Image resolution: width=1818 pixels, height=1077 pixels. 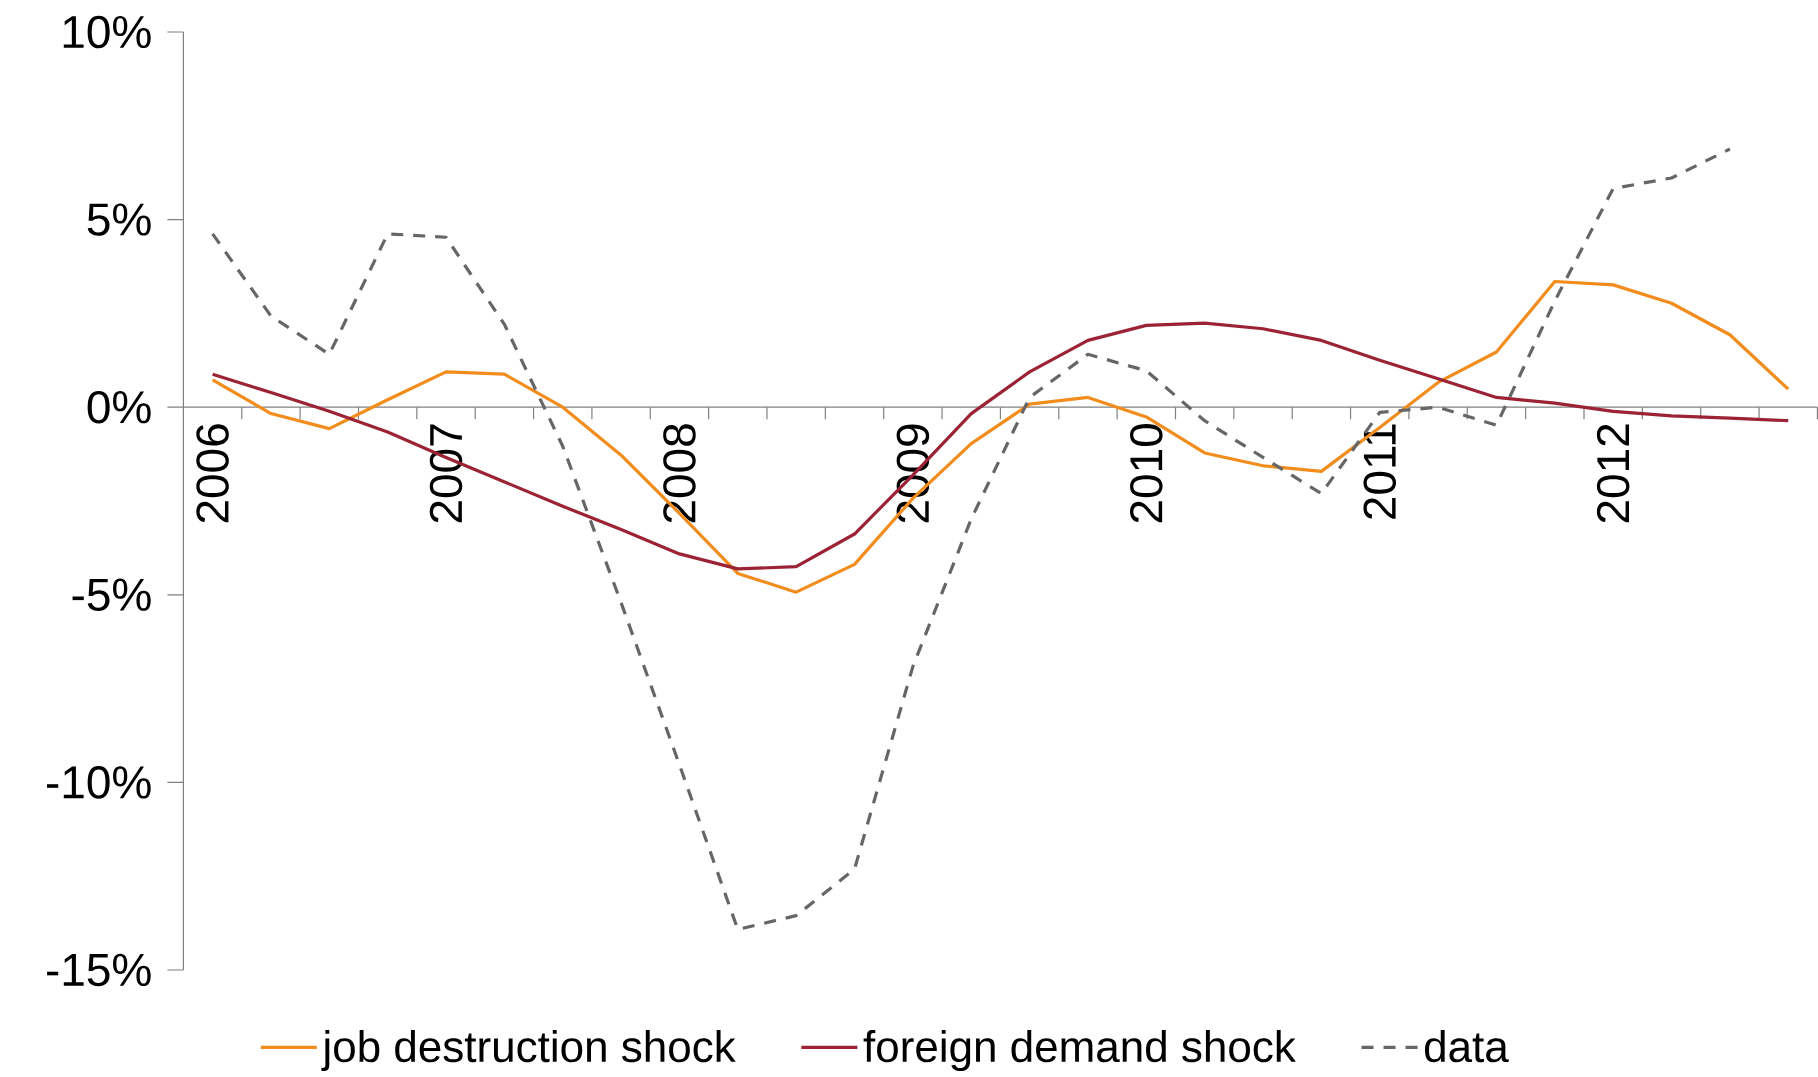 What do you see at coordinates (446, 473) in the screenshot?
I see `x-tick-label: 2007` at bounding box center [446, 473].